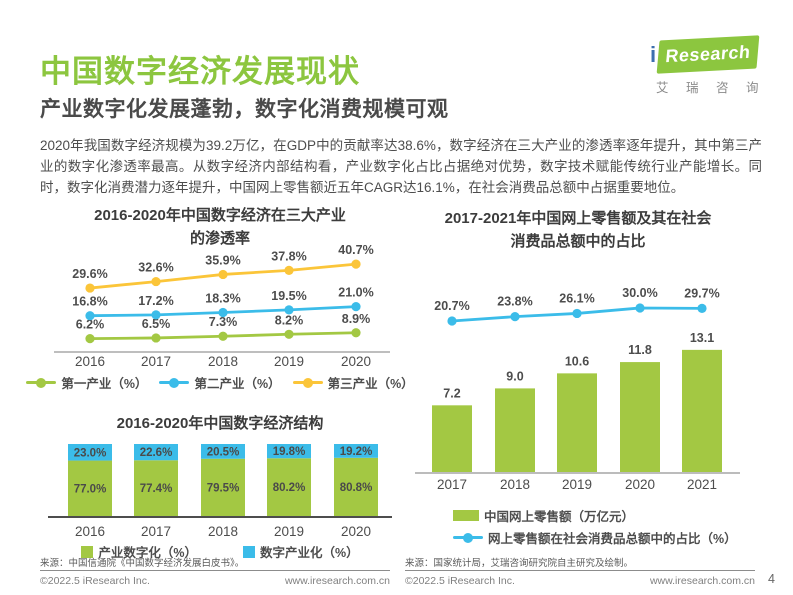  I want to click on legend-label: 第一产业（%）, so click(104, 384).